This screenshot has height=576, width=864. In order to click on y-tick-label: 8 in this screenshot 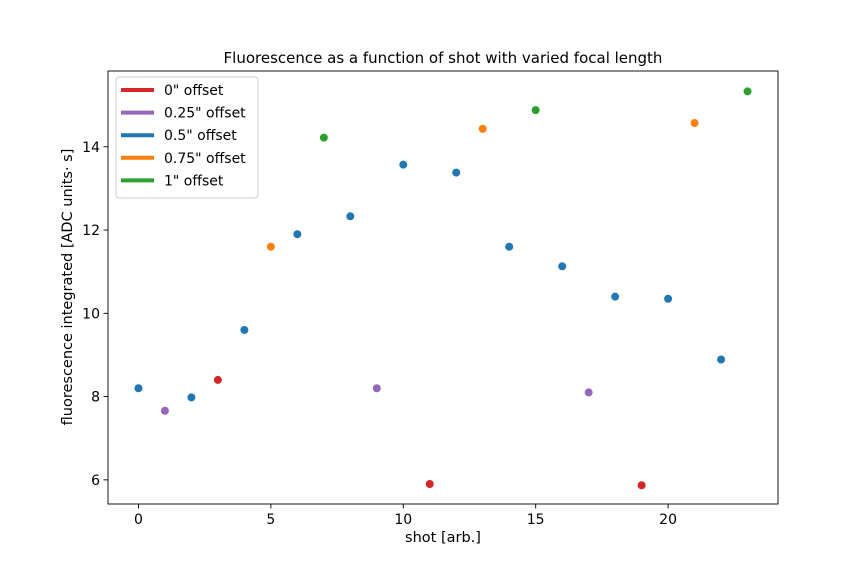, I will do `click(95, 398)`.